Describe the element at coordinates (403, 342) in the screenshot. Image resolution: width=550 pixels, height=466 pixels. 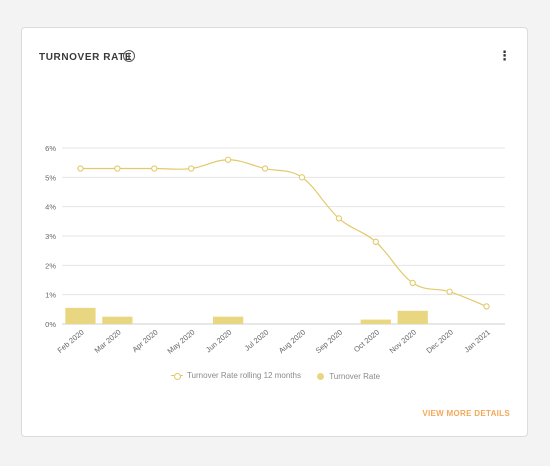
I see `x-tick-label: Nov 2020` at that location.